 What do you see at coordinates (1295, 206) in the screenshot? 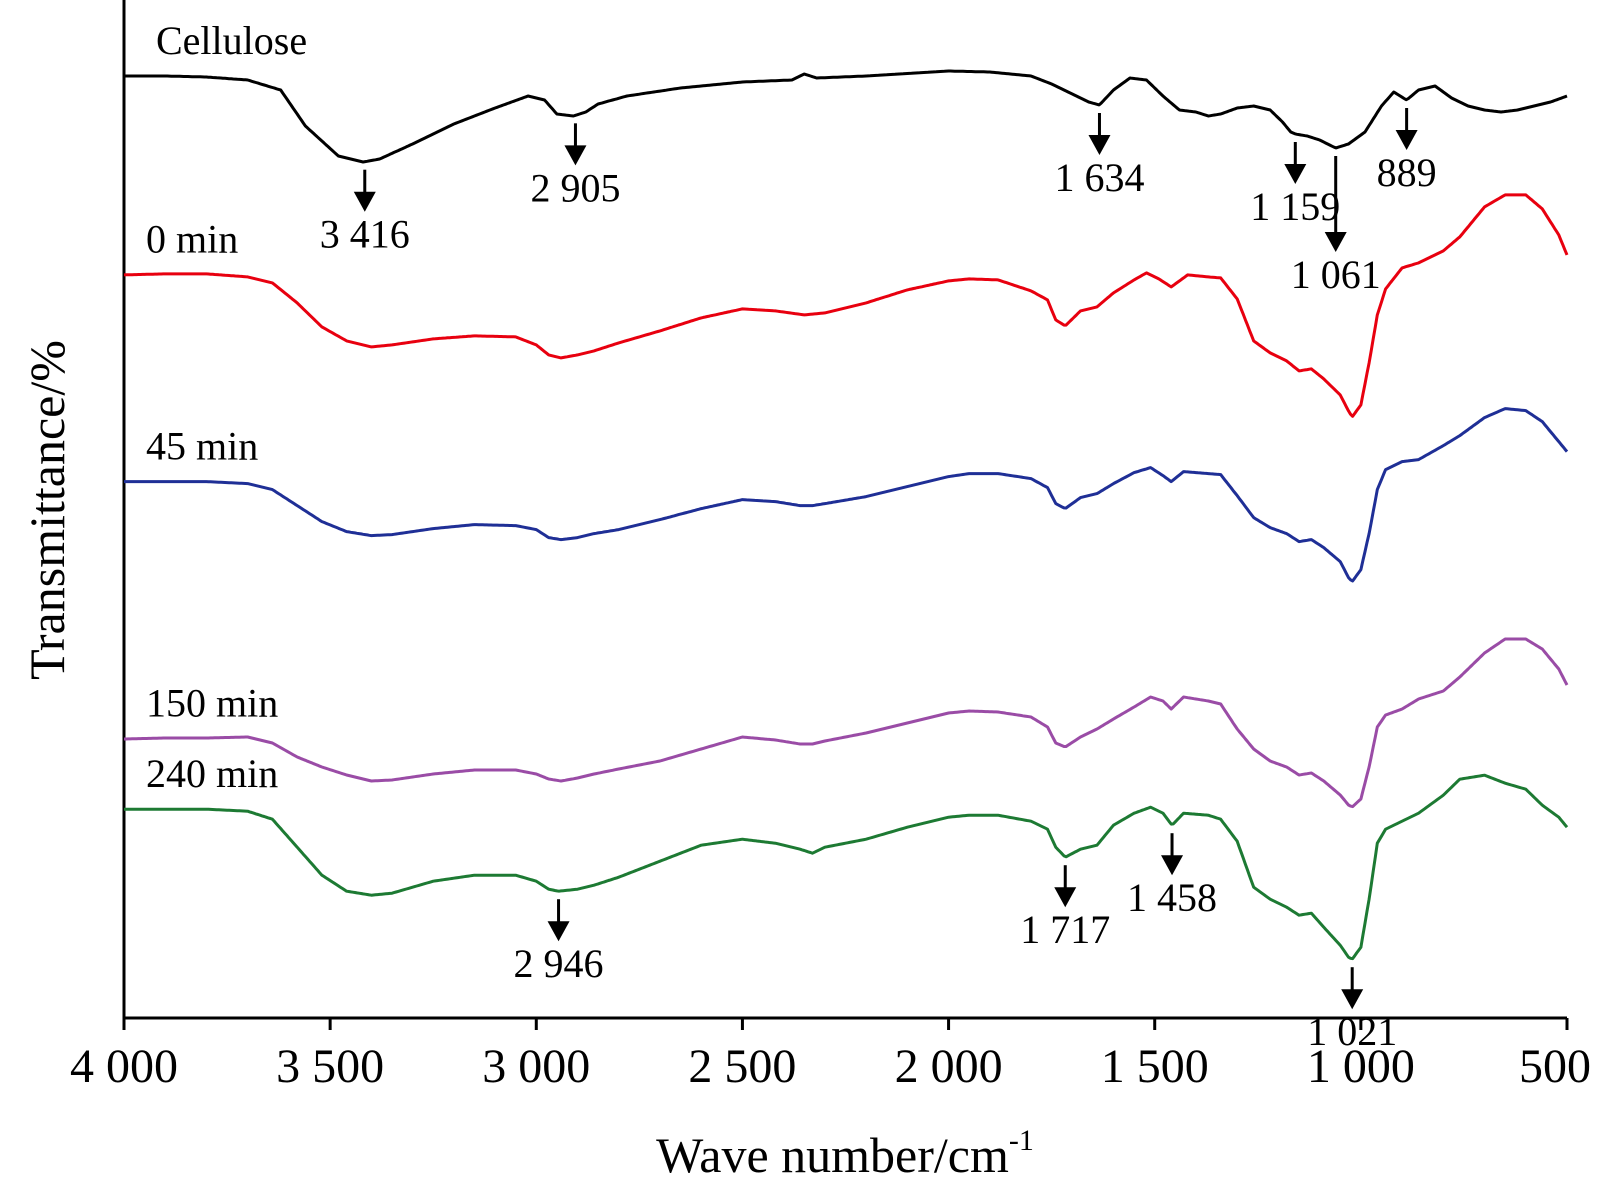
I see `peak-label: 1 159` at bounding box center [1295, 206].